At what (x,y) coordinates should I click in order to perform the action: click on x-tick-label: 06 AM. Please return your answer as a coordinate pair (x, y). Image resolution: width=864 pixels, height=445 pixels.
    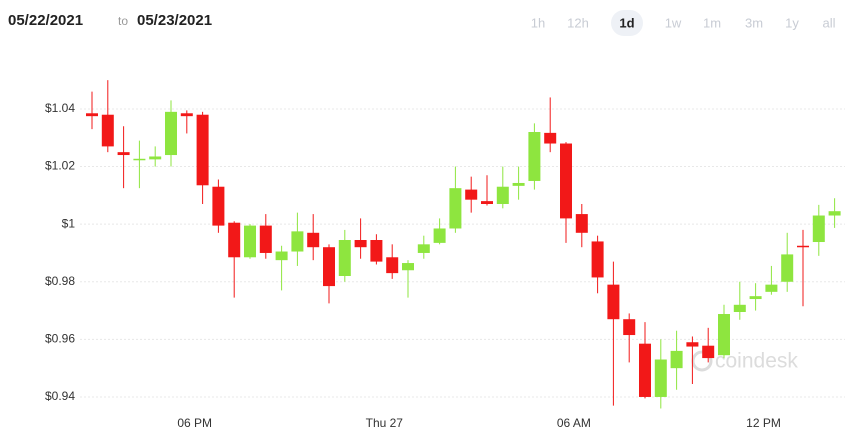
    Looking at the image, I should click on (574, 423).